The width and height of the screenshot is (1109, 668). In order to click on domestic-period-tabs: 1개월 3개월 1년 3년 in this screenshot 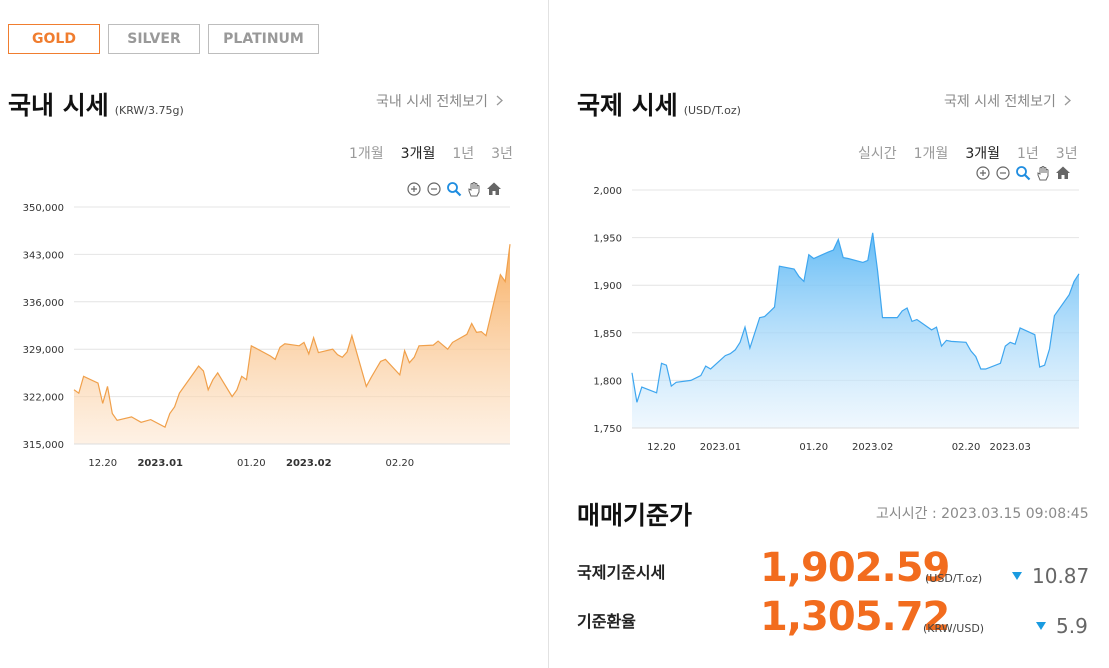, I will do `click(431, 153)`.